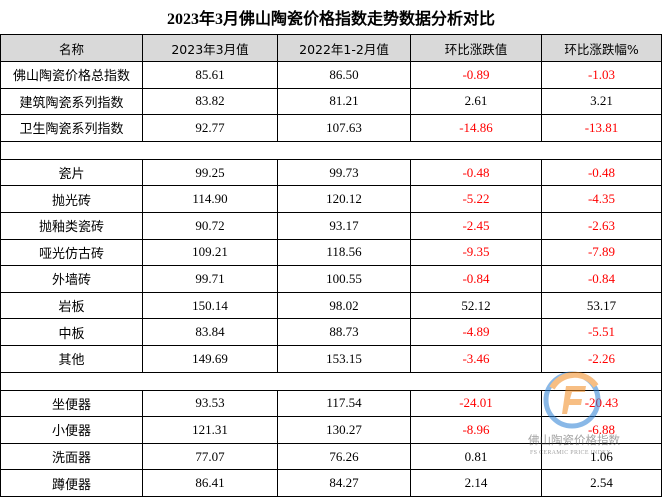 The width and height of the screenshot is (662, 501). Describe the element at coordinates (344, 252) in the screenshot. I see `value-cell: 118.56` at that location.